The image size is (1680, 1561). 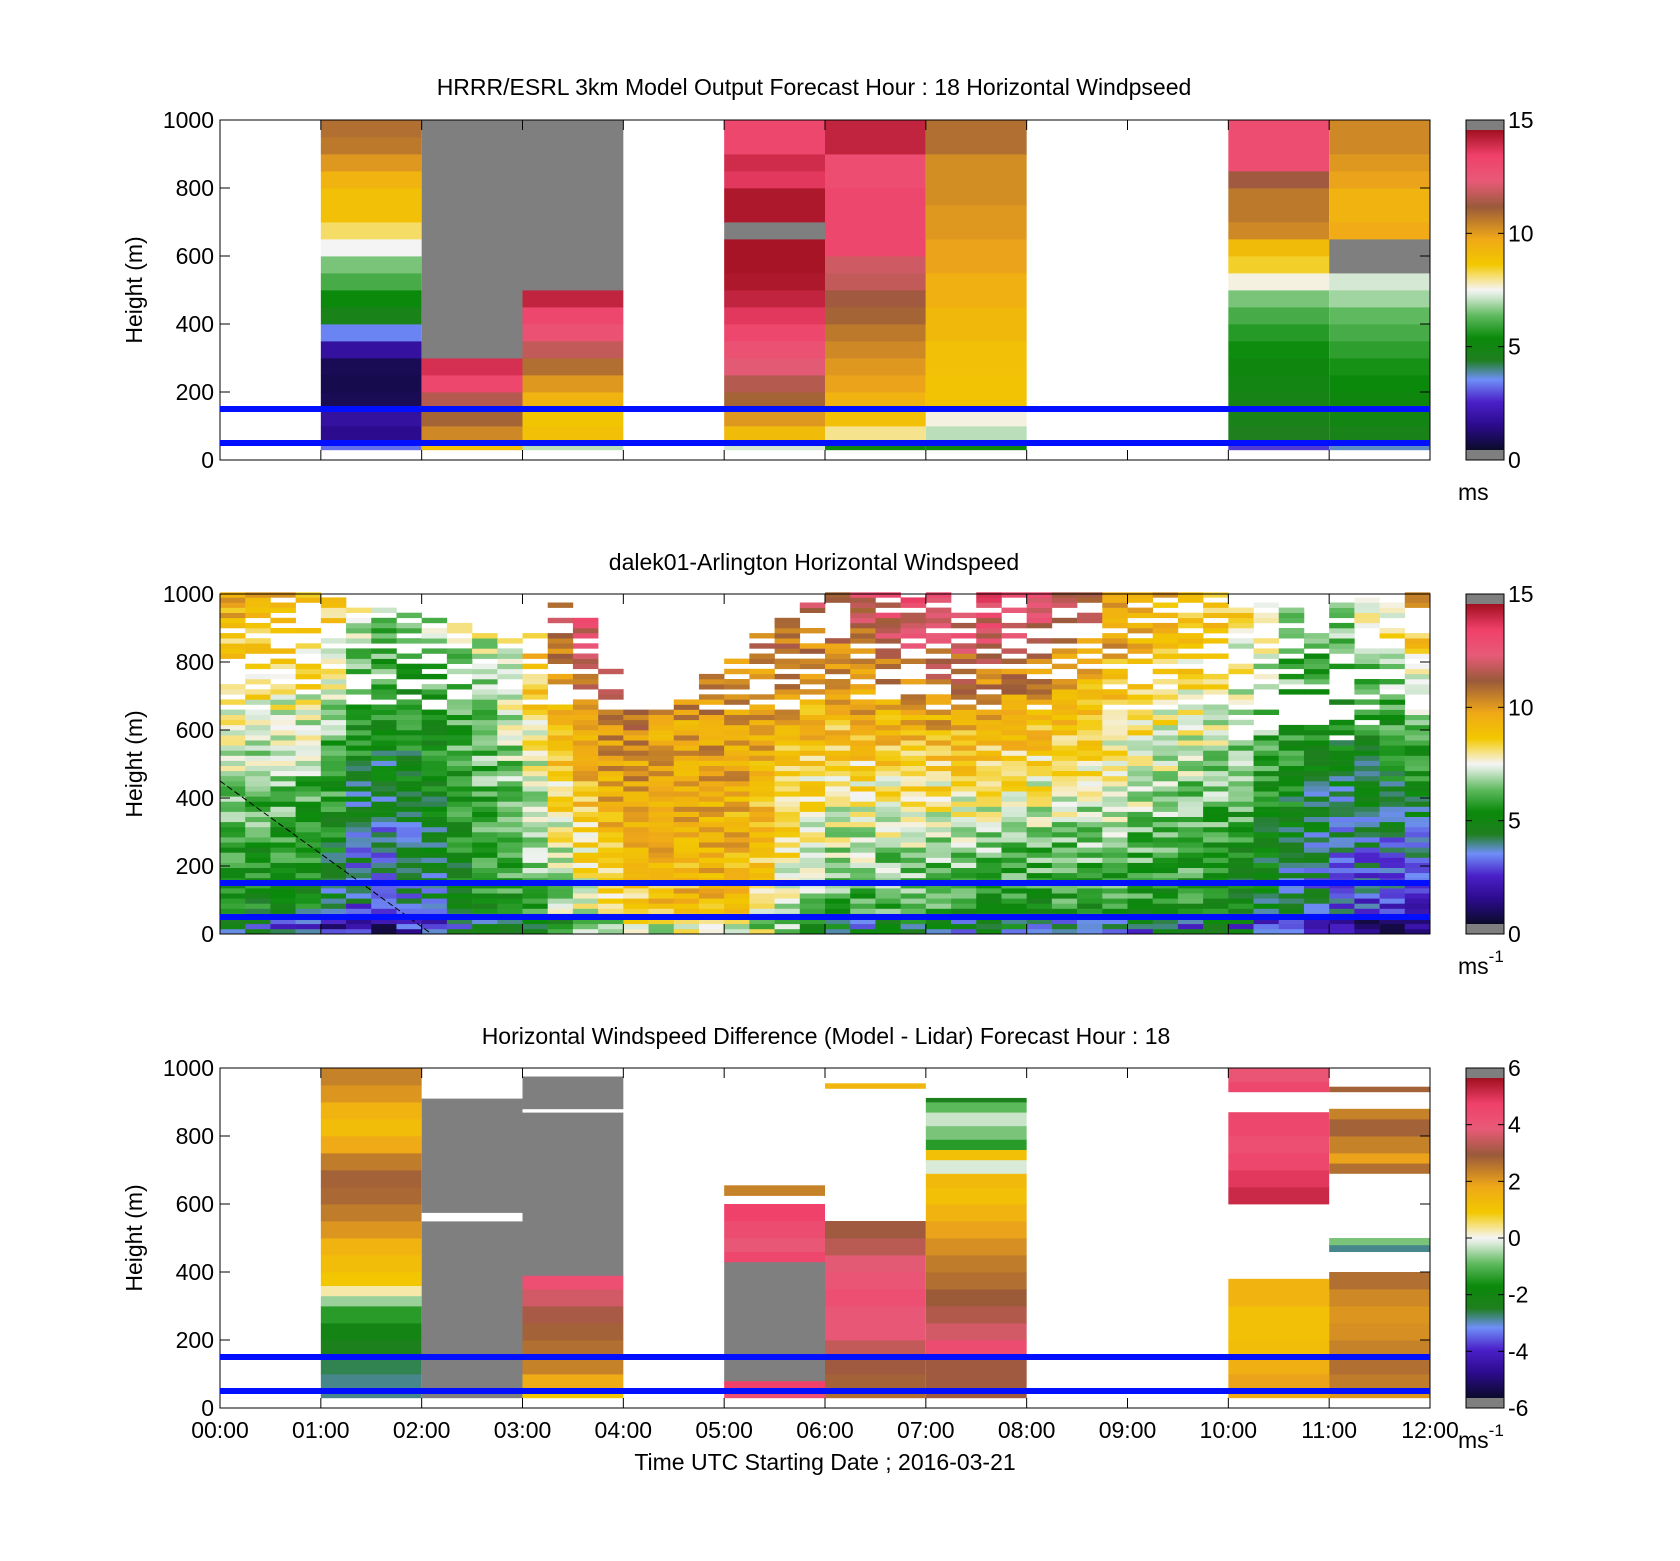 What do you see at coordinates (1481, 1437) in the screenshot?
I see `colorbar-unit: ms-1` at bounding box center [1481, 1437].